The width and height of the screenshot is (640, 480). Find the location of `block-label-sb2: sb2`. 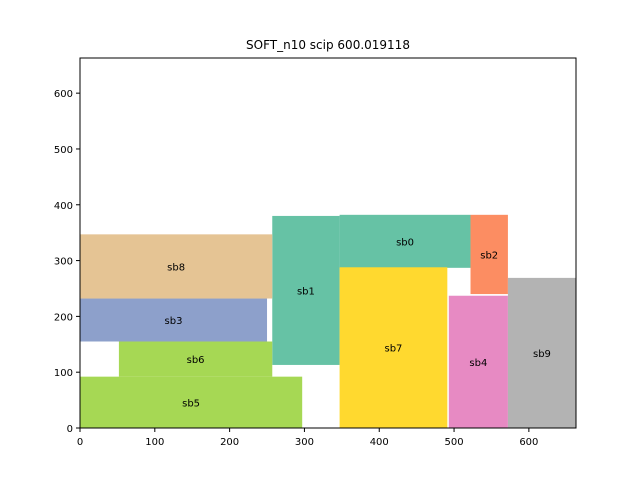

block-label-sb2: sb2 is located at coordinates (489, 255).